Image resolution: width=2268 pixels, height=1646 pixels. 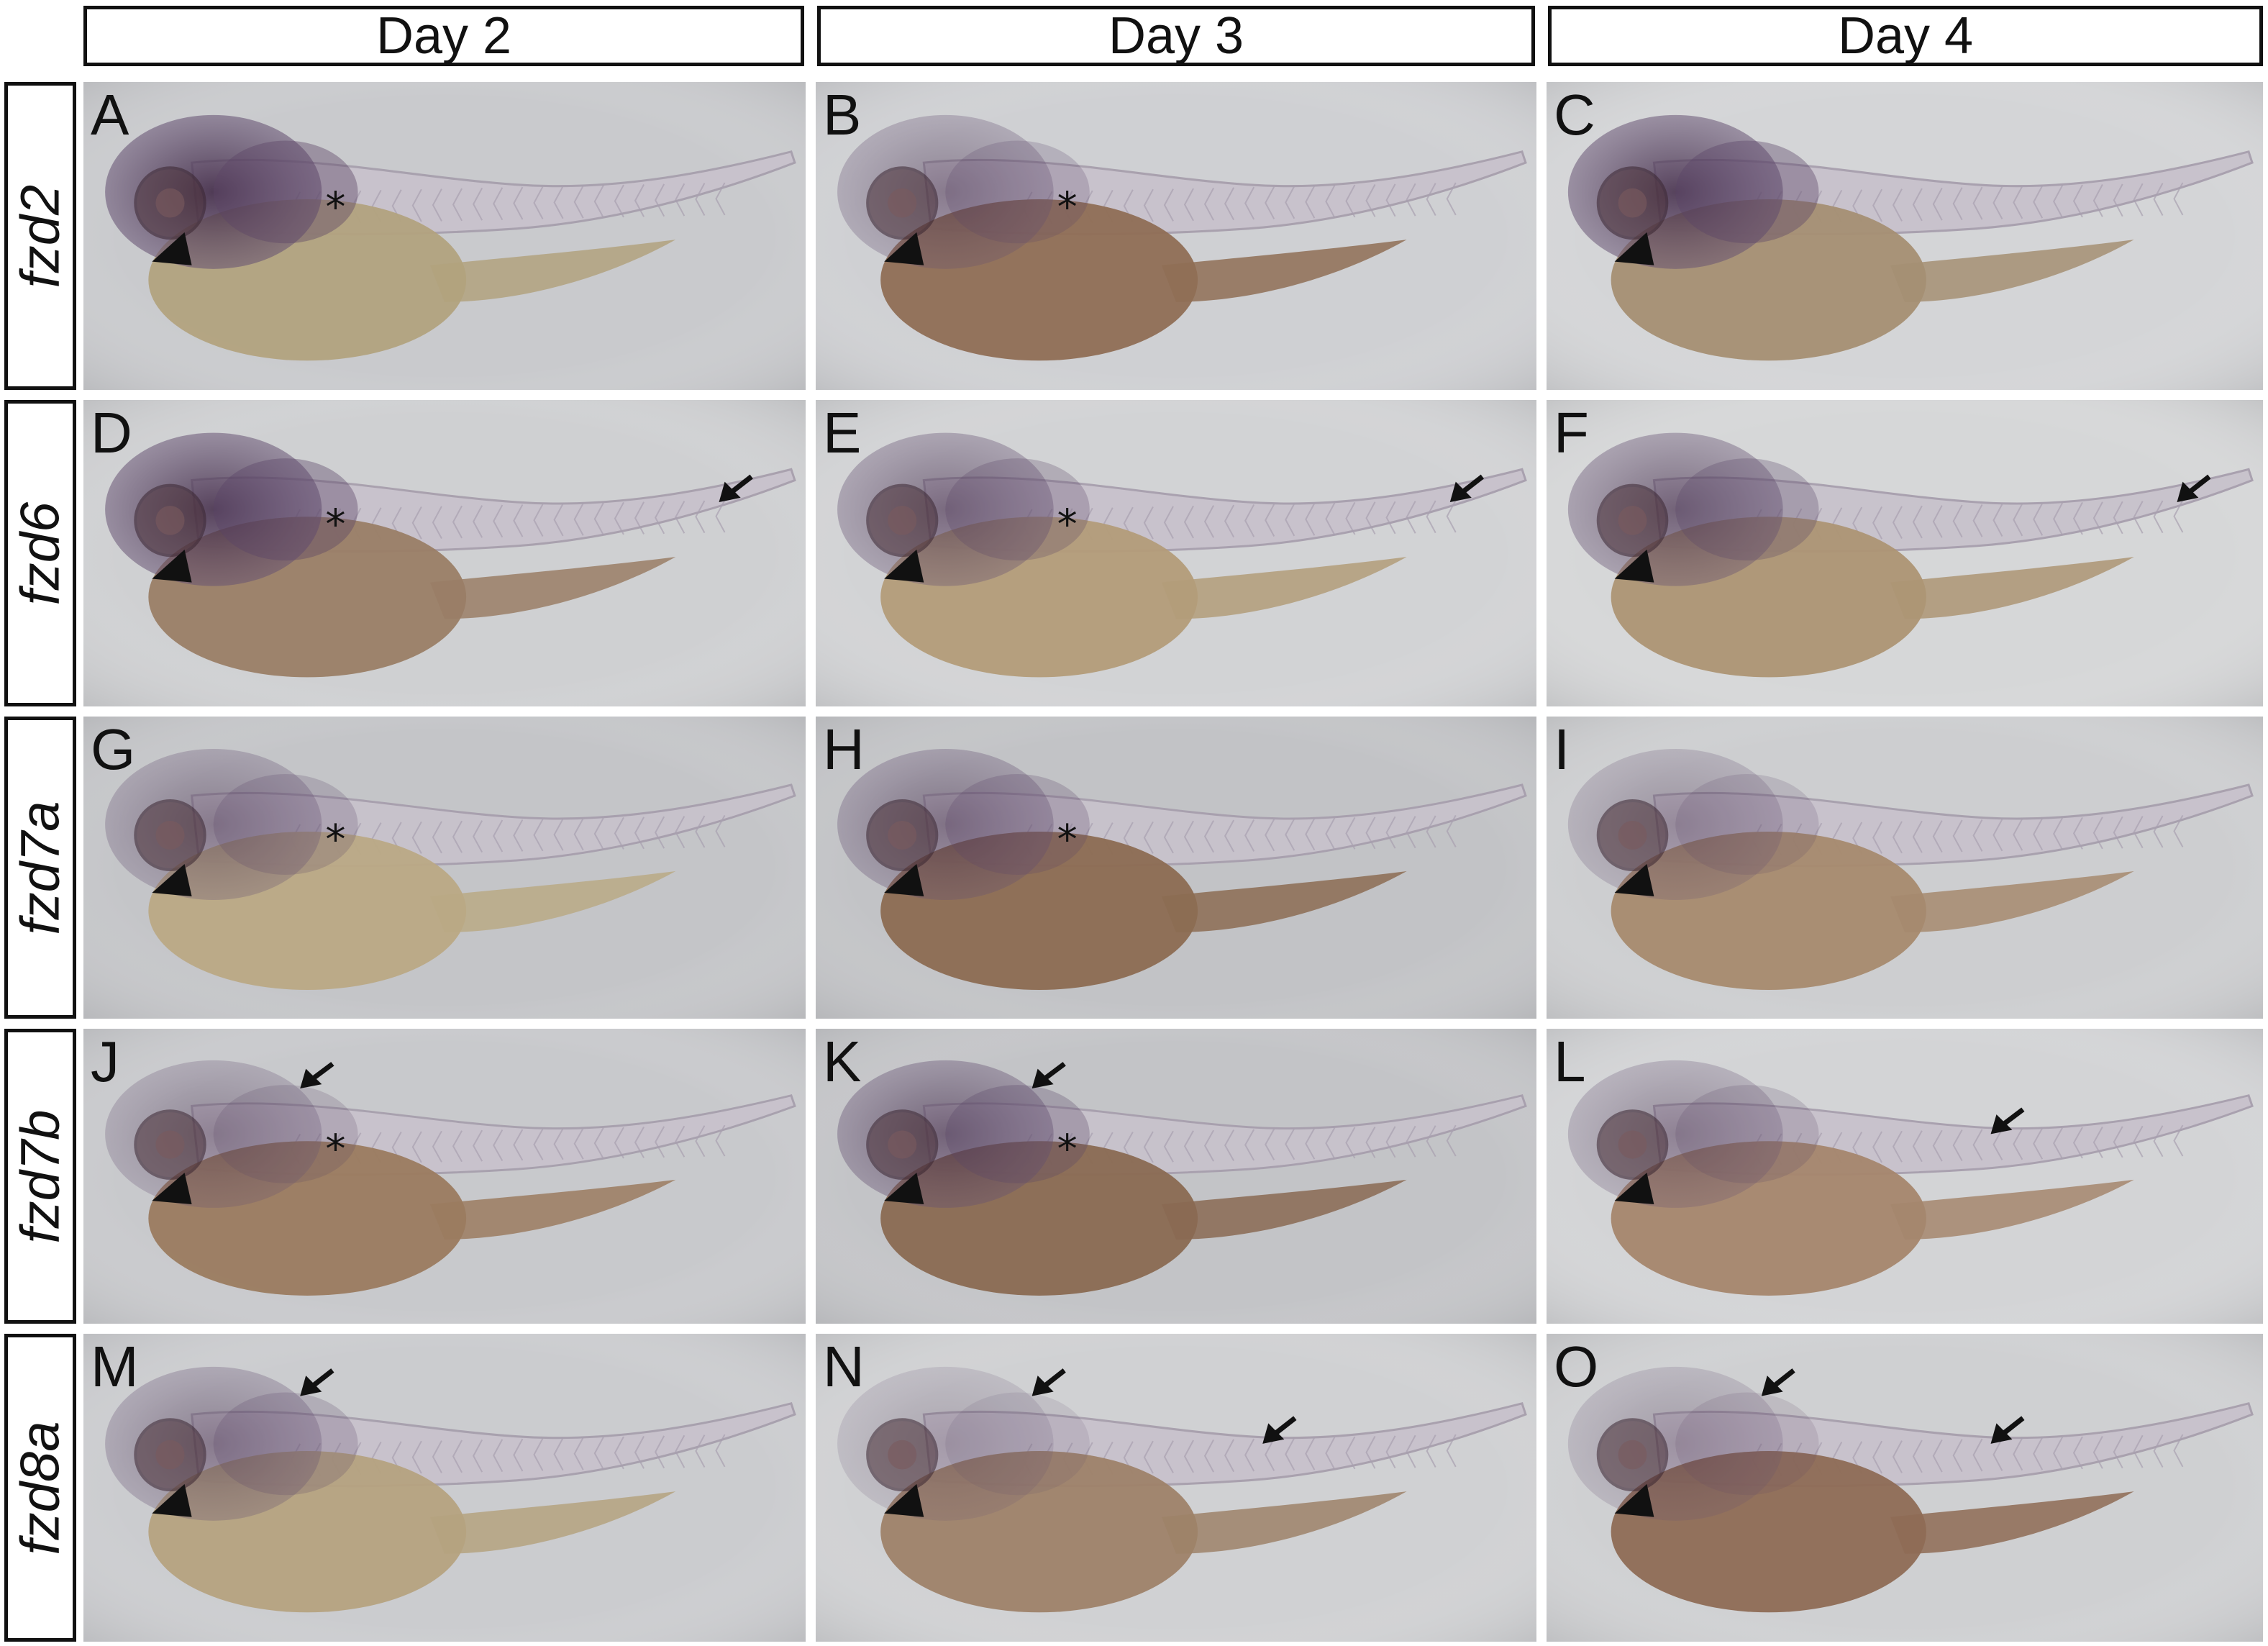 I want to click on panel-d: * D, so click(x=445, y=553).